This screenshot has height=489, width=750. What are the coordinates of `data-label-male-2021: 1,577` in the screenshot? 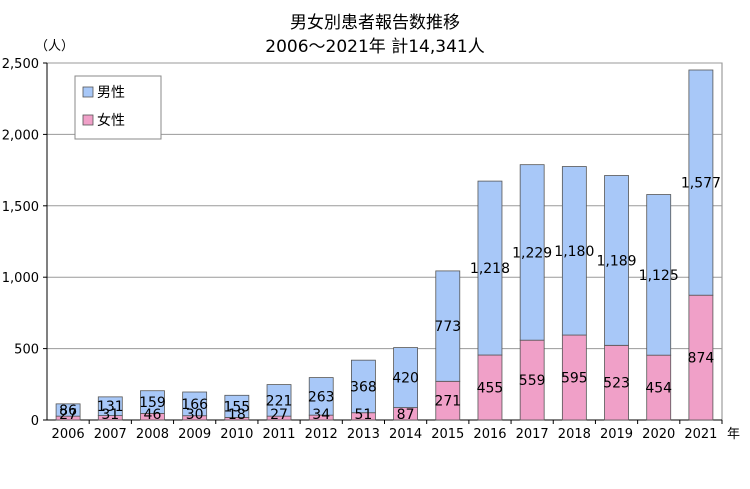 It's located at (701, 184).